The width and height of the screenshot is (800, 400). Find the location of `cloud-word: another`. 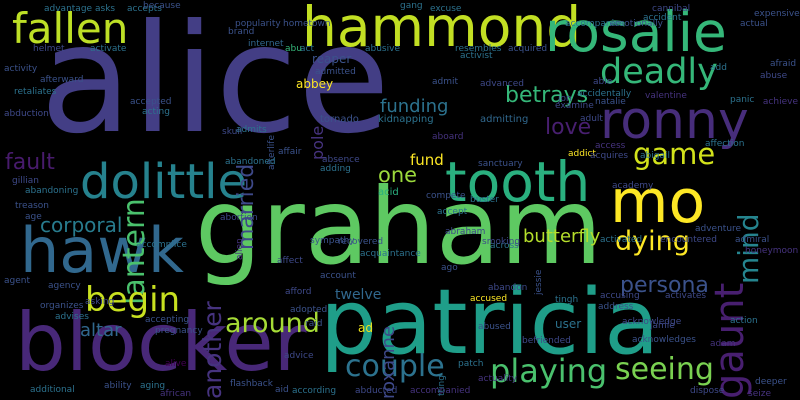

cloud-word: another is located at coordinates (212, 350).